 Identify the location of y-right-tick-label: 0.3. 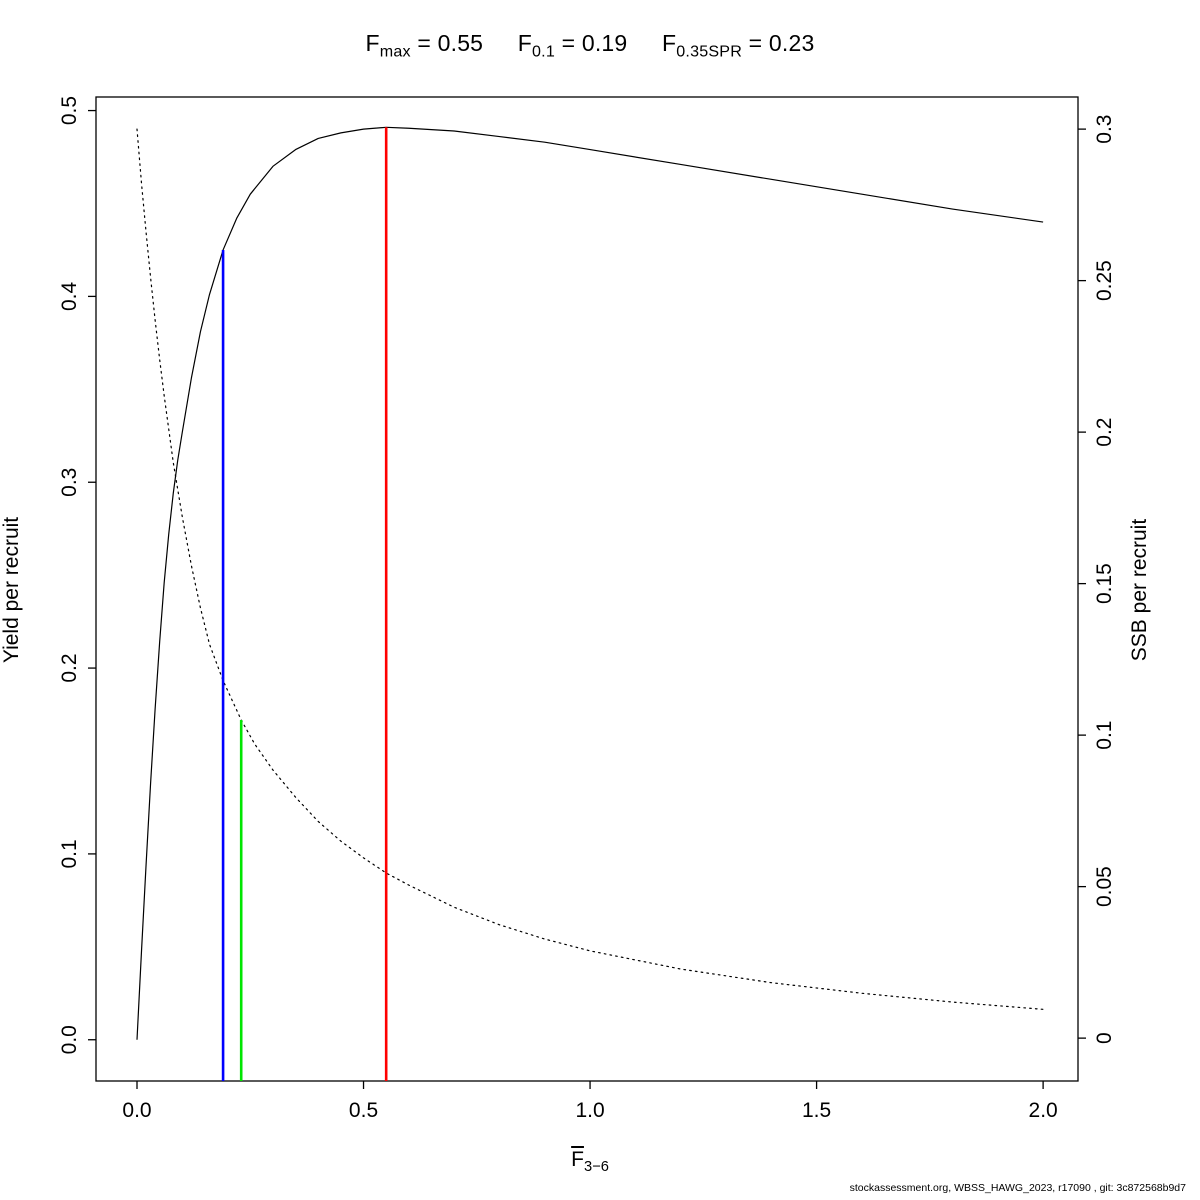
(1104, 129).